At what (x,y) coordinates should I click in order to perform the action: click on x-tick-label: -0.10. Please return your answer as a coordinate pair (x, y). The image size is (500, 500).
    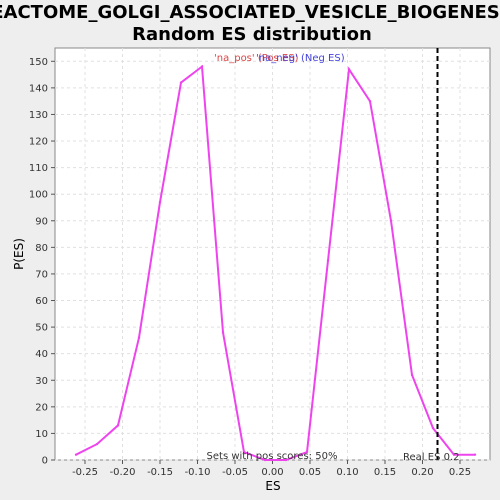
    Looking at the image, I should click on (198, 472).